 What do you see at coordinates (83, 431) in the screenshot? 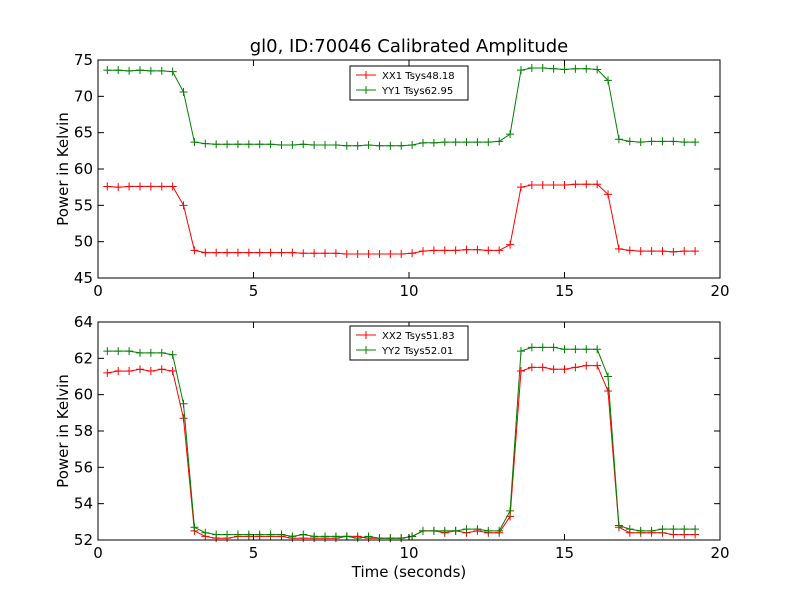
I see `y-tick-label: 58` at bounding box center [83, 431].